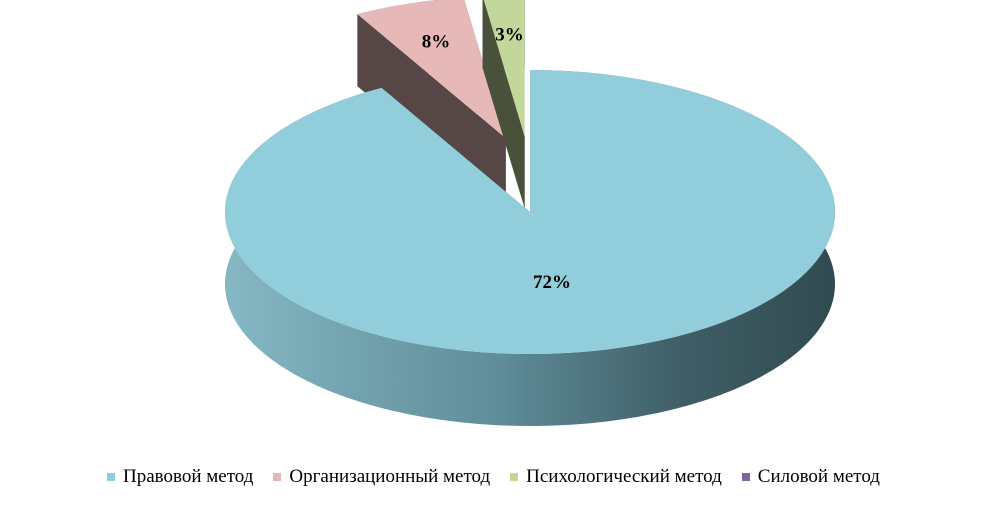  I want to click on slice-side-psikhologichesky, so click(503, 104).